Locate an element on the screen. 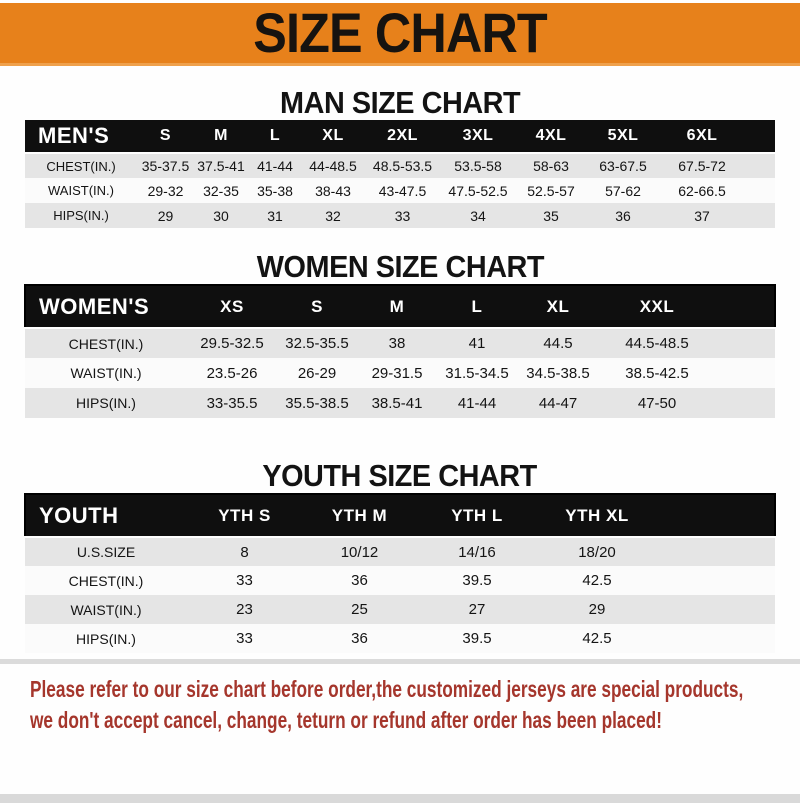  size-value-cell: 34 is located at coordinates (478, 215).